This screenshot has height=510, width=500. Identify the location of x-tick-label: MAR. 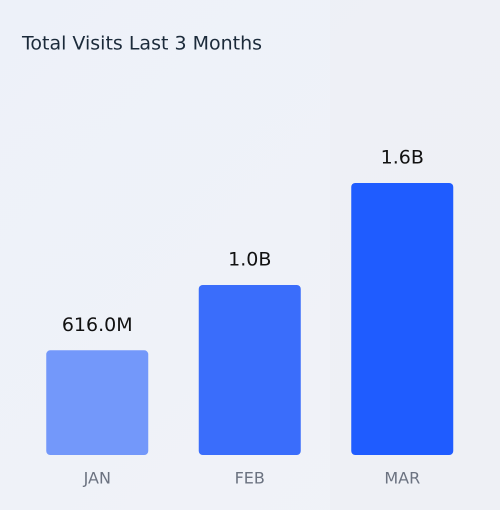
(402, 478).